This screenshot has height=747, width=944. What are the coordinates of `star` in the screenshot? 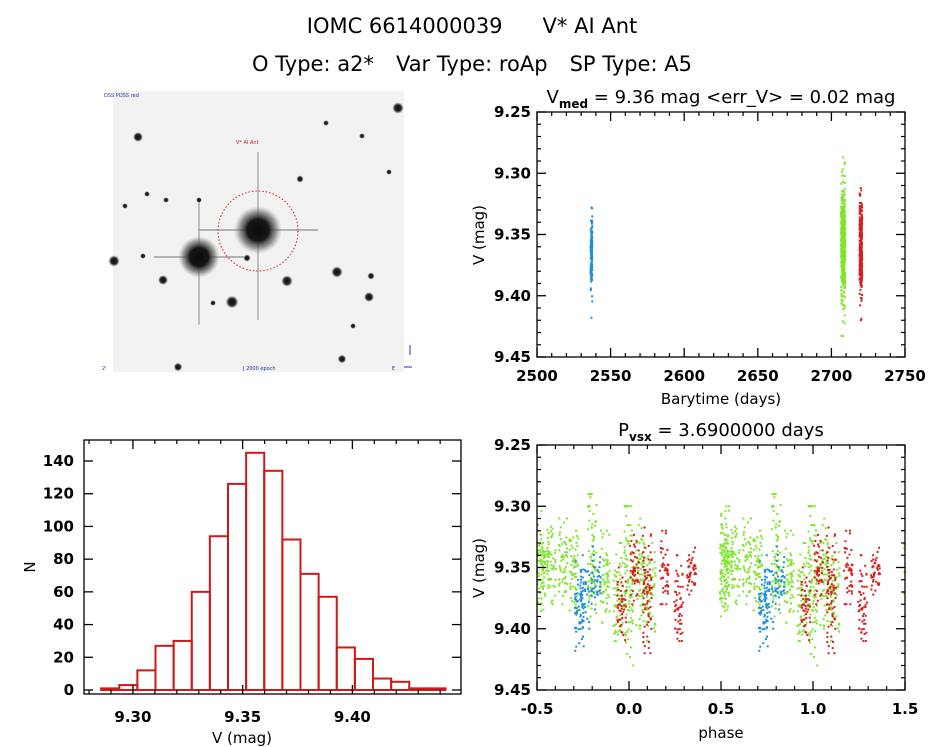 It's located at (369, 297).